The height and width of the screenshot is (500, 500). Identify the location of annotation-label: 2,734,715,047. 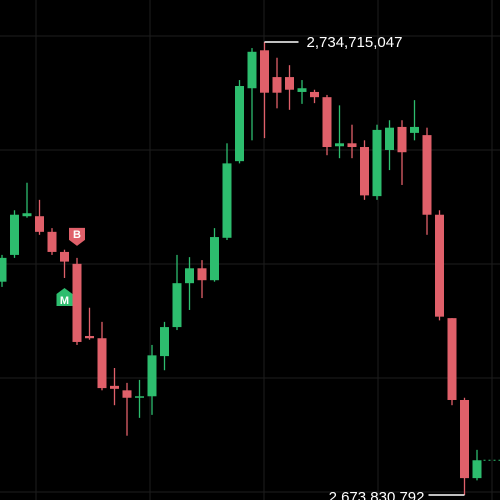
(355, 42).